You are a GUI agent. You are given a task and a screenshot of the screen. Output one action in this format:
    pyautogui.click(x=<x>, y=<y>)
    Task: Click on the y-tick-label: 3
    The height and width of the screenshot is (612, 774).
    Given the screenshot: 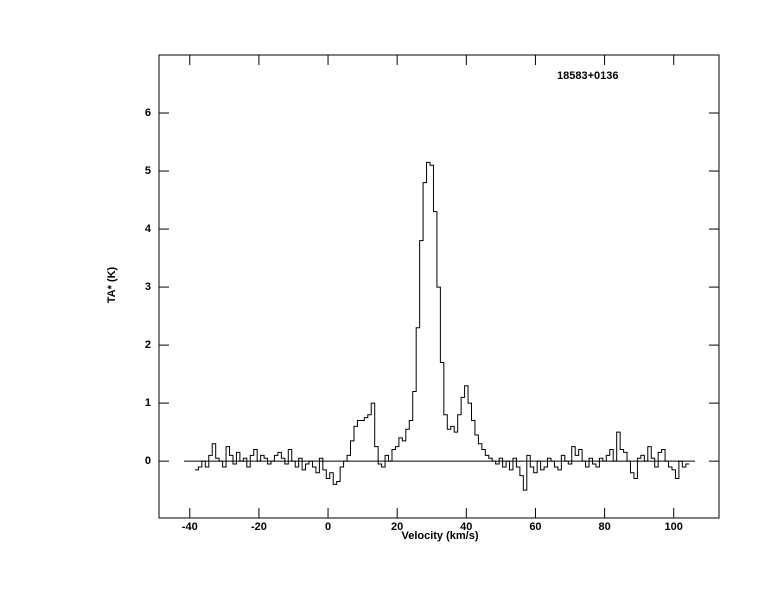 What is the action you would take?
    pyautogui.click(x=148, y=287)
    